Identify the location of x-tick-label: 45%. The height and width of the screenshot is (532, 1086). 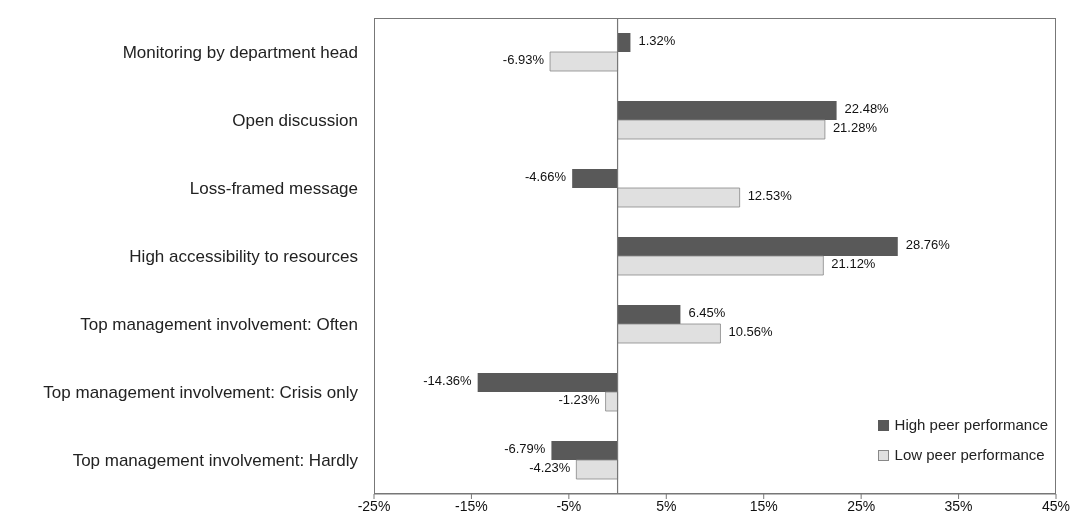
(1056, 505).